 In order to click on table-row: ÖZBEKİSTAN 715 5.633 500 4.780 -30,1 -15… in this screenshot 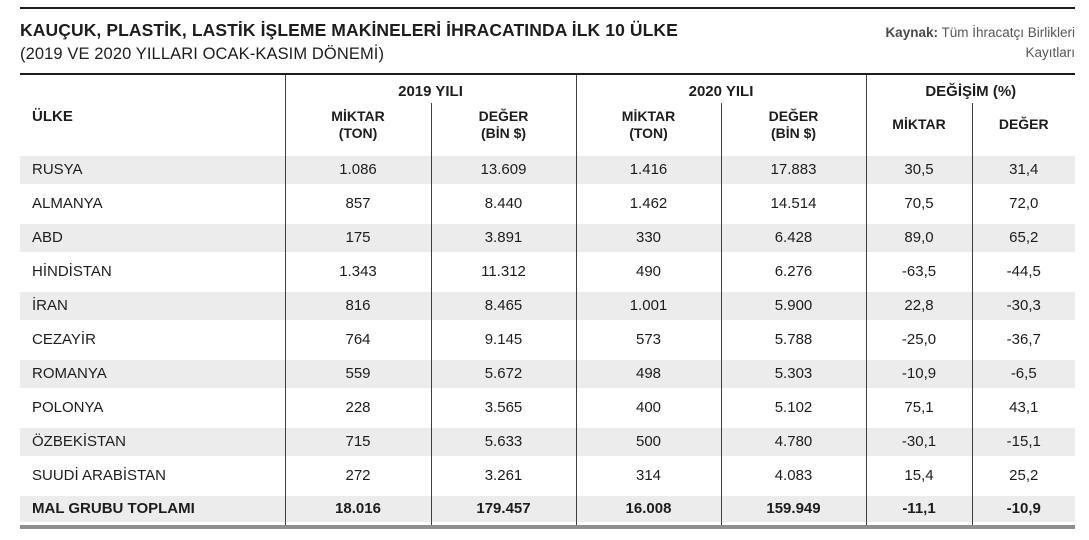, I will do `click(547, 441)`.